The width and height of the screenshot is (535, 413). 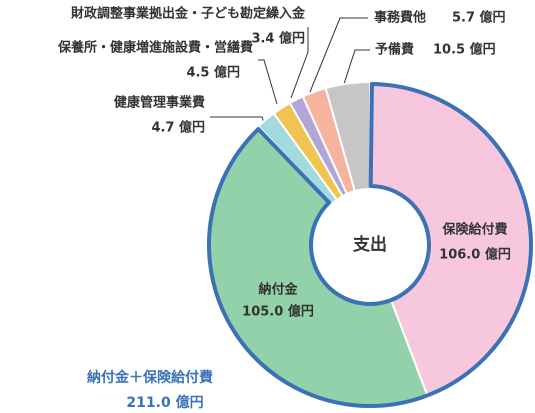 I want to click on donut-hole, so click(x=370, y=245).